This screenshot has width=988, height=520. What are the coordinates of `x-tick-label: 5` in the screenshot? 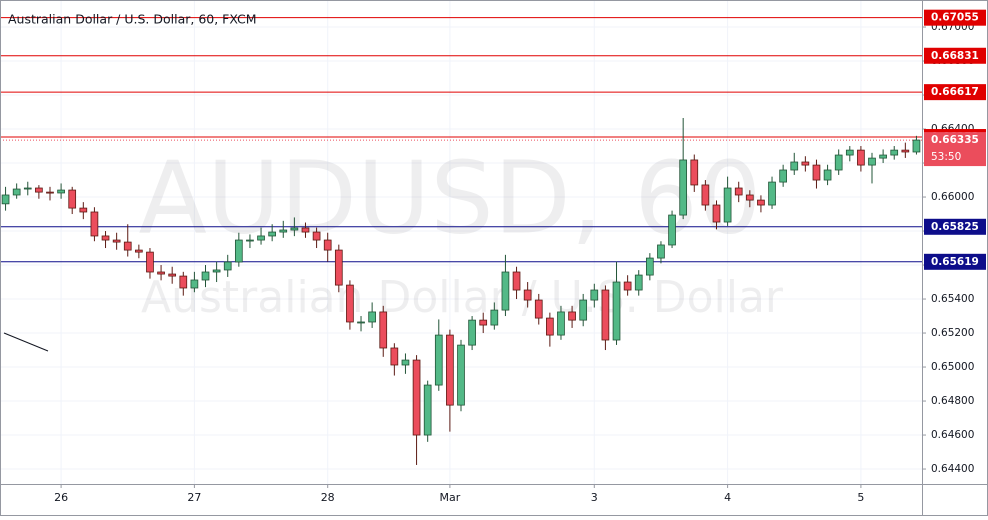 It's located at (860, 497).